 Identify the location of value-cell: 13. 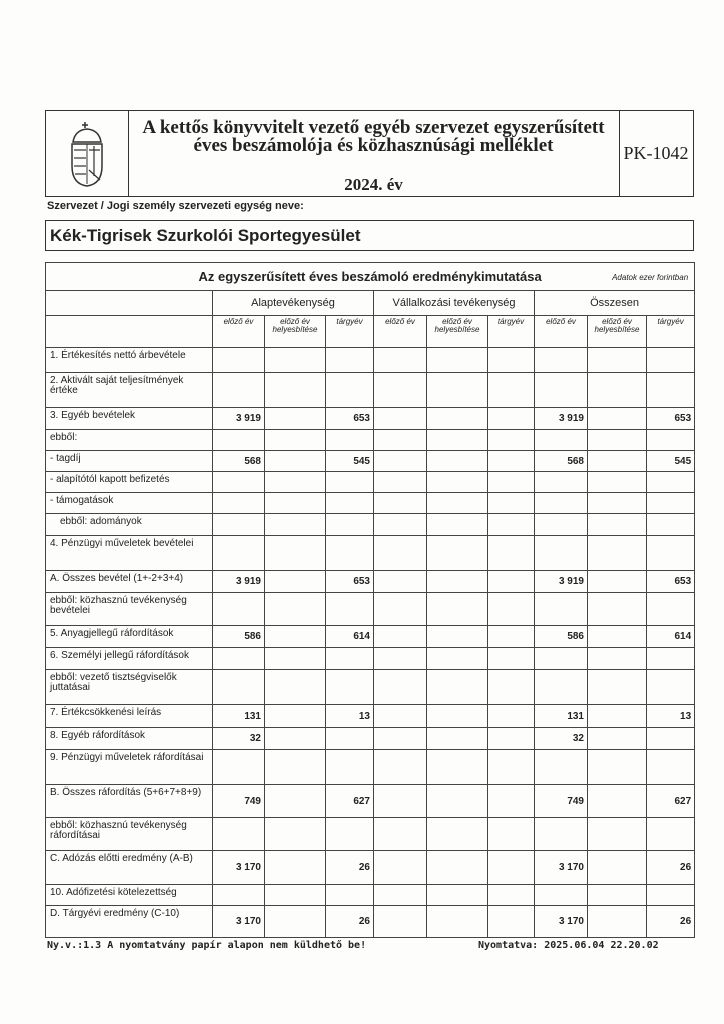
(670, 716).